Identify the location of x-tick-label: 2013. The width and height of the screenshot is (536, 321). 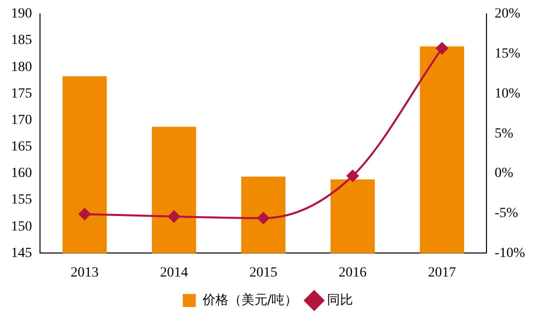
(84, 272).